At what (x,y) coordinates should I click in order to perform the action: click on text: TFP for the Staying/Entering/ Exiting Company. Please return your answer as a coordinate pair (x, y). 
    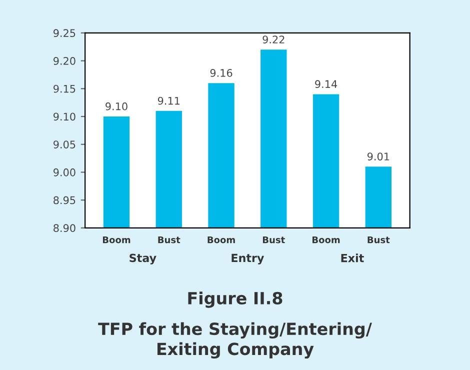
    Looking at the image, I should click on (235, 340).